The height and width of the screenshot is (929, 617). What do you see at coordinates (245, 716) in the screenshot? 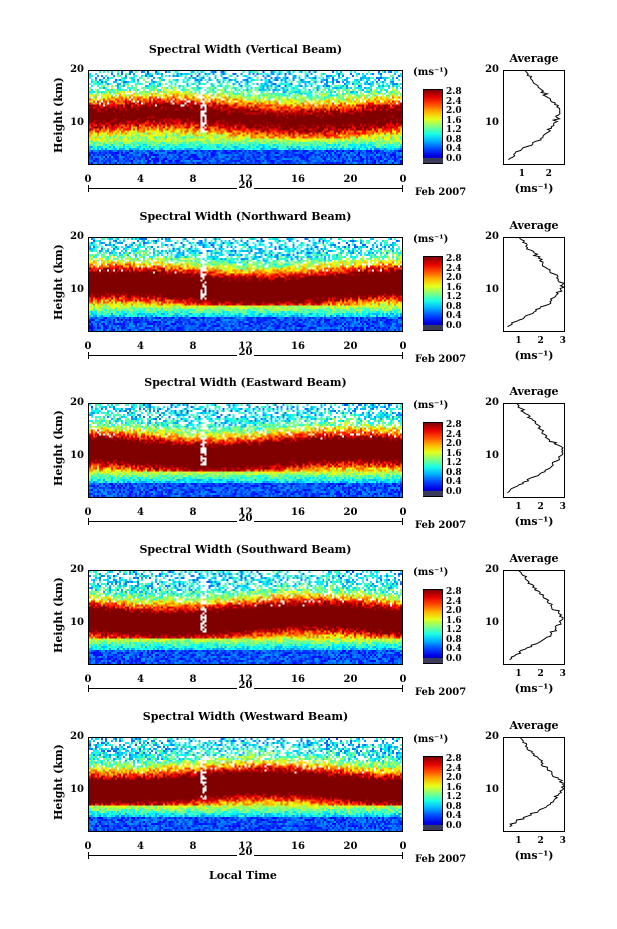
I see `panel-title: Spectral Width (Westward Beam)` at bounding box center [245, 716].